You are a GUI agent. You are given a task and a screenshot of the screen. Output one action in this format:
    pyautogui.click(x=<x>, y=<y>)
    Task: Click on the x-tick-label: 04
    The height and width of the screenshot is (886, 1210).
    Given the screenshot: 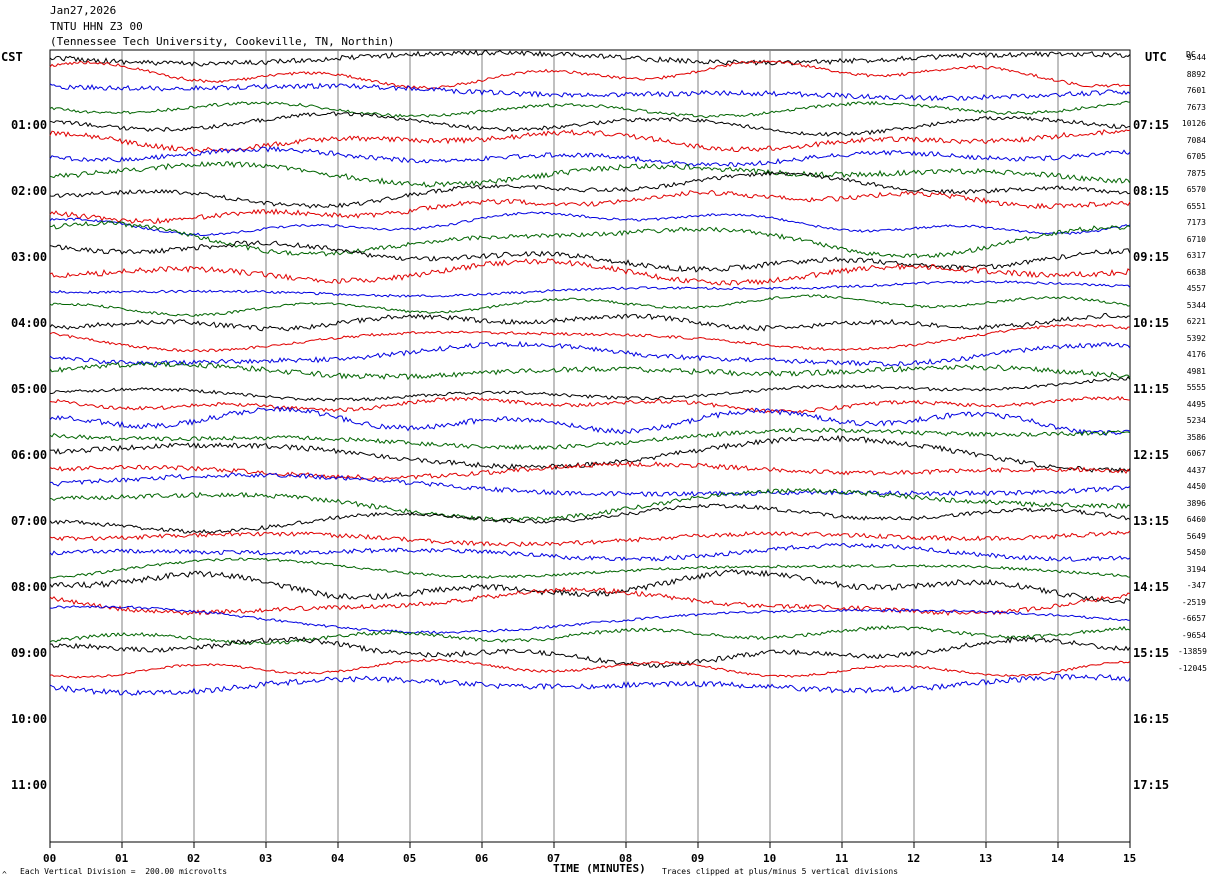 What is the action you would take?
    pyautogui.click(x=338, y=858)
    